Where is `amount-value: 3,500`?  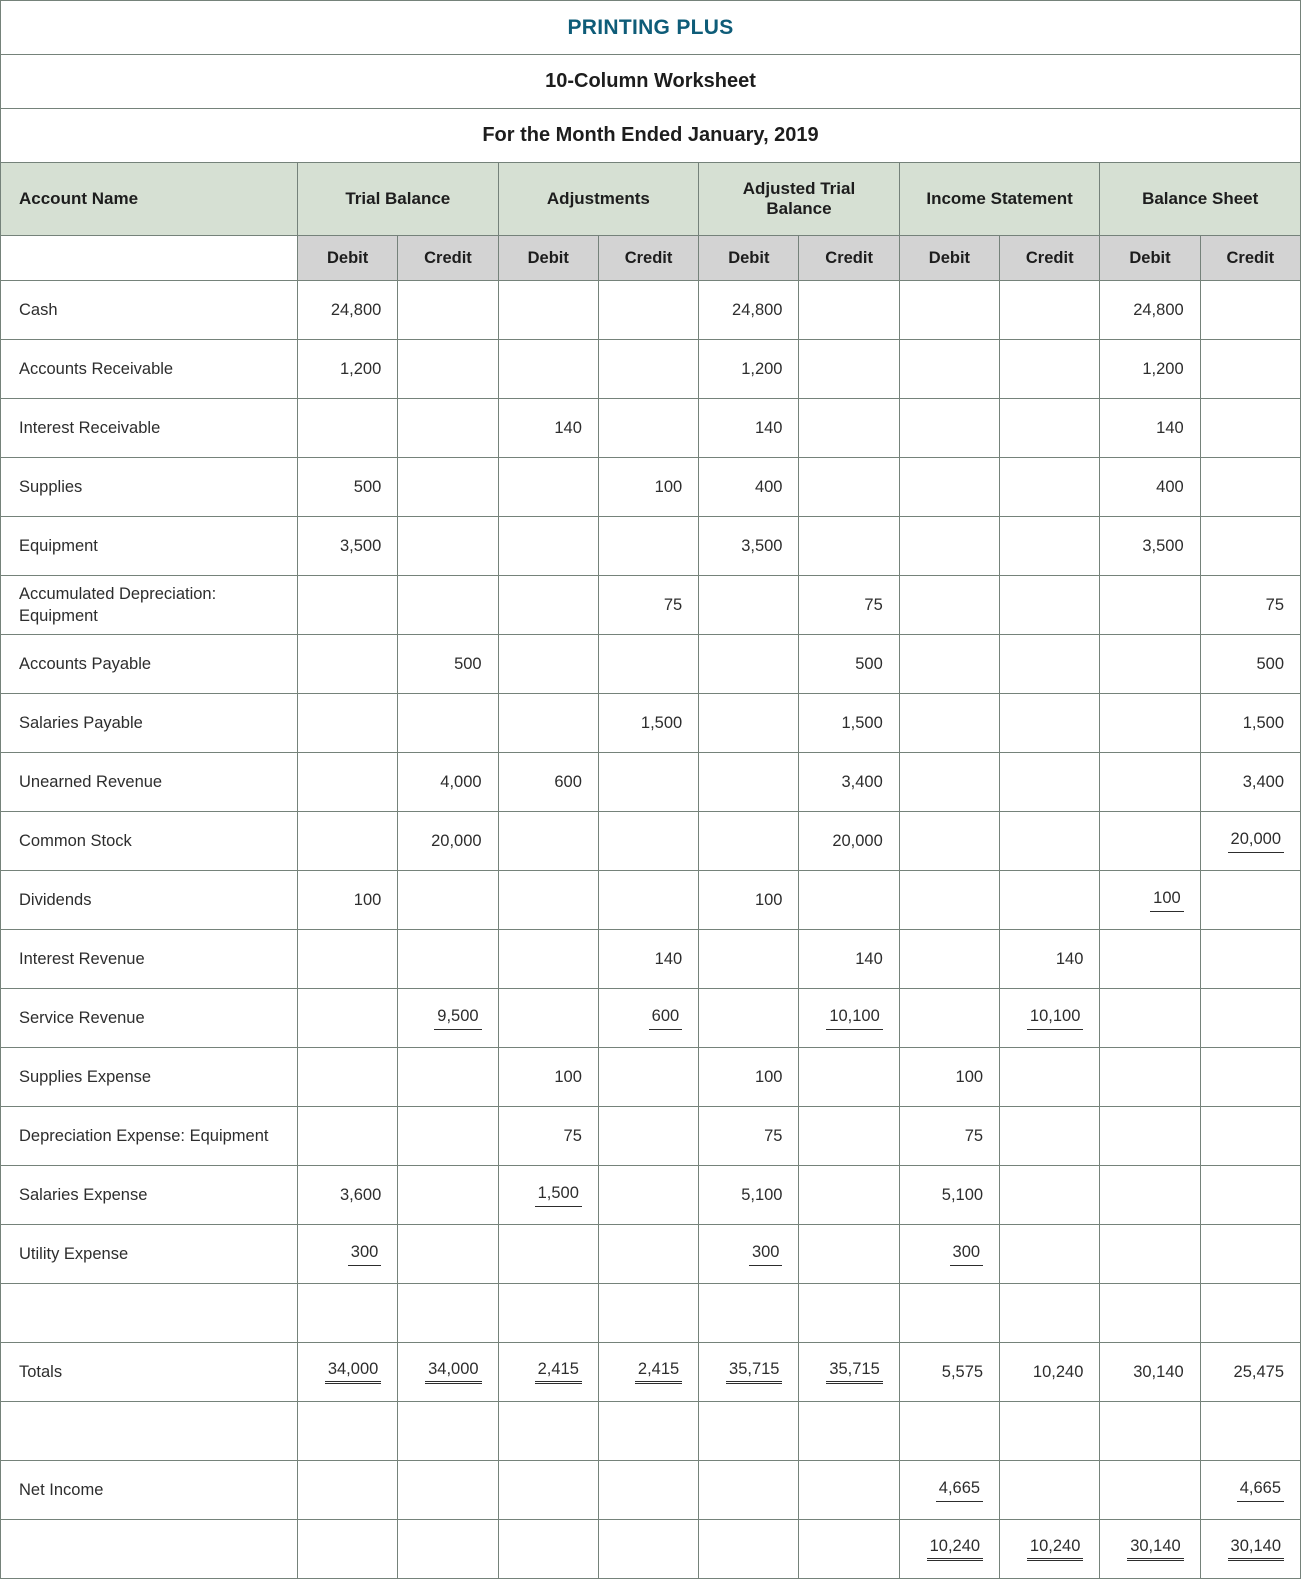 amount-value: 3,500 is located at coordinates (361, 545).